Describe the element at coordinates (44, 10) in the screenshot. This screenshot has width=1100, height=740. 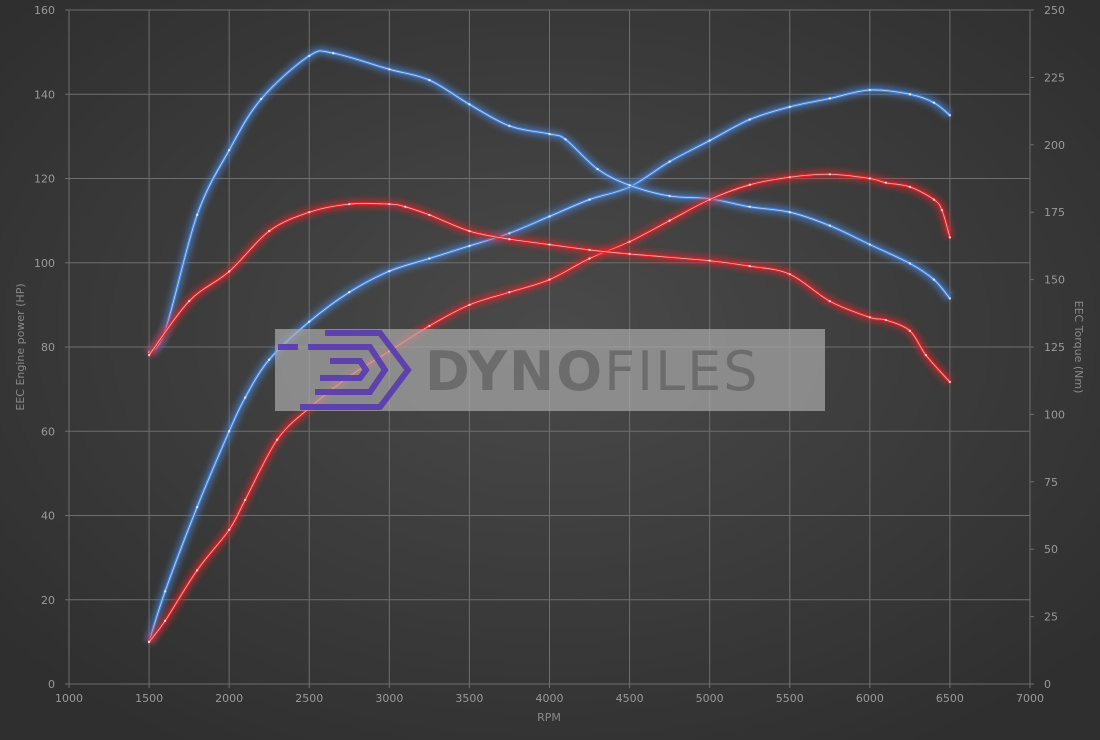
I see `y-left-tick-label: 160` at that location.